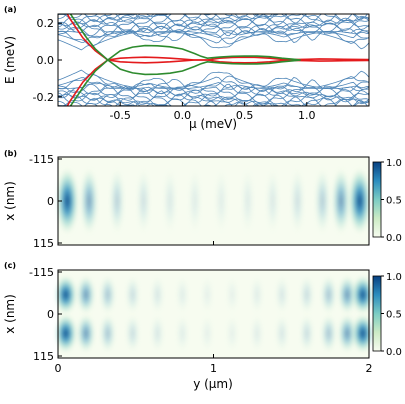  What do you see at coordinates (245, 115) in the screenshot?
I see `xtick-label: 0.5` at bounding box center [245, 115].